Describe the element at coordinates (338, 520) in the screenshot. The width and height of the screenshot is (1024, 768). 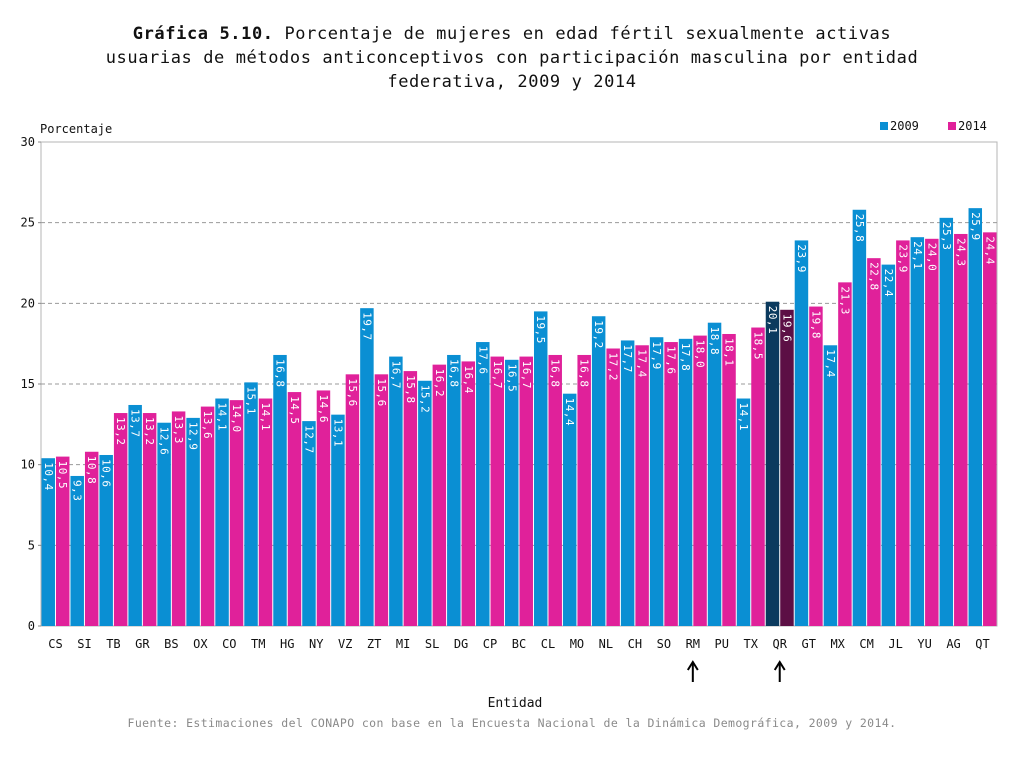
I see `bar-2009-vz` at that location.